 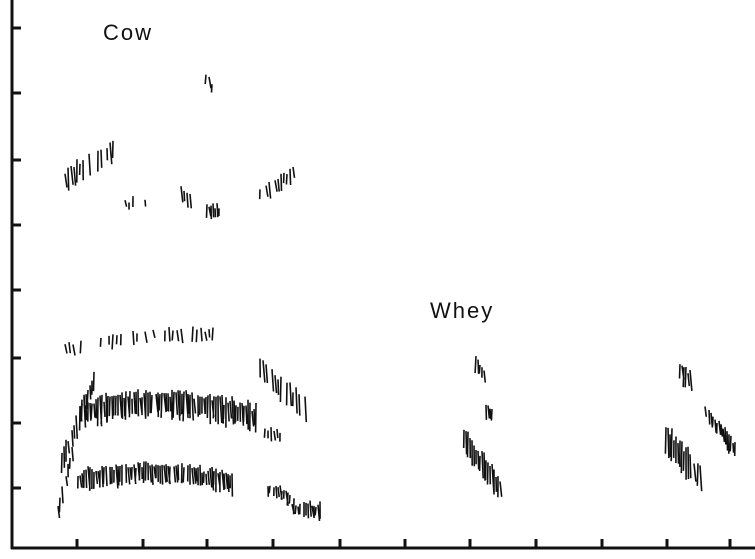 What do you see at coordinates (462, 310) in the screenshot?
I see `label-whey: Whey` at bounding box center [462, 310].